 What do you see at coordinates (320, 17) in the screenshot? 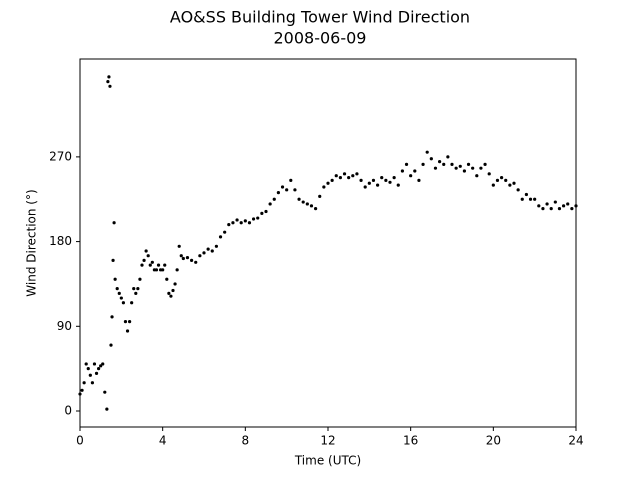
I see `chart-title: AO&SS Building Tower Wind Direction` at bounding box center [320, 17].